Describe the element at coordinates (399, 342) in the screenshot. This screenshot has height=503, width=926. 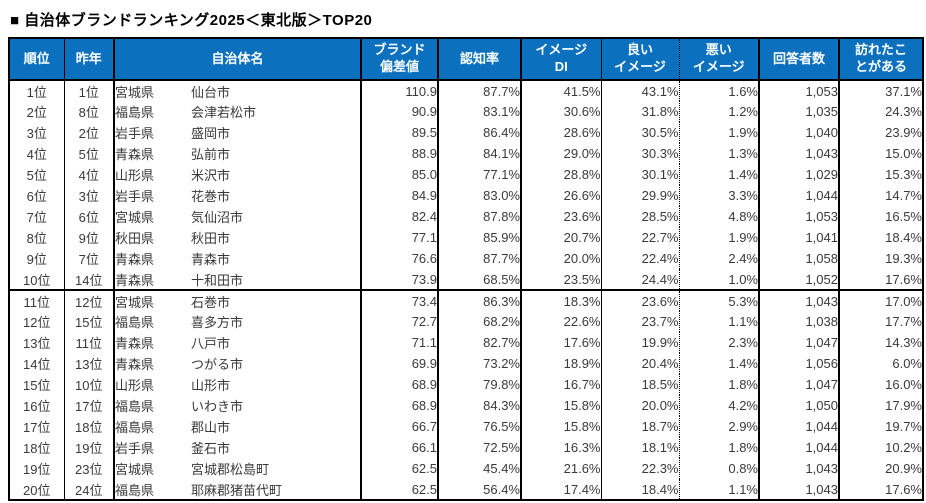
I see `brand-score-cell: 71.1` at that location.